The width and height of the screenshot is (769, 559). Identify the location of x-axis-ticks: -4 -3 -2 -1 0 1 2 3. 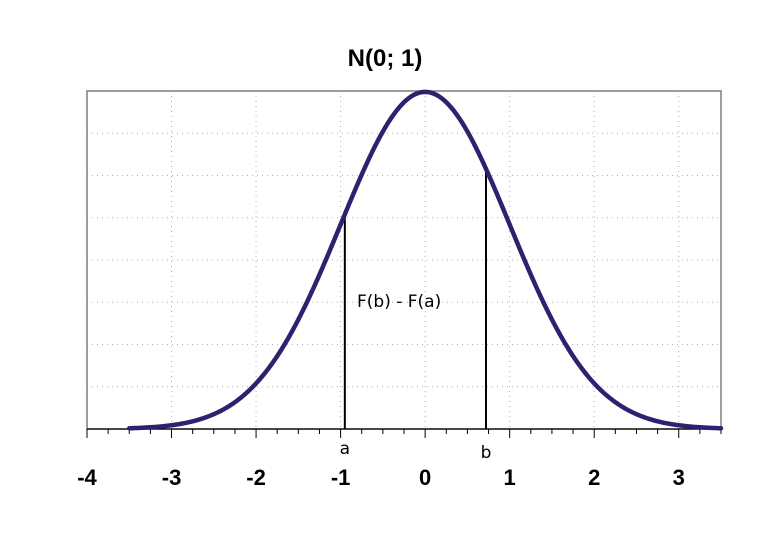
(381, 477).